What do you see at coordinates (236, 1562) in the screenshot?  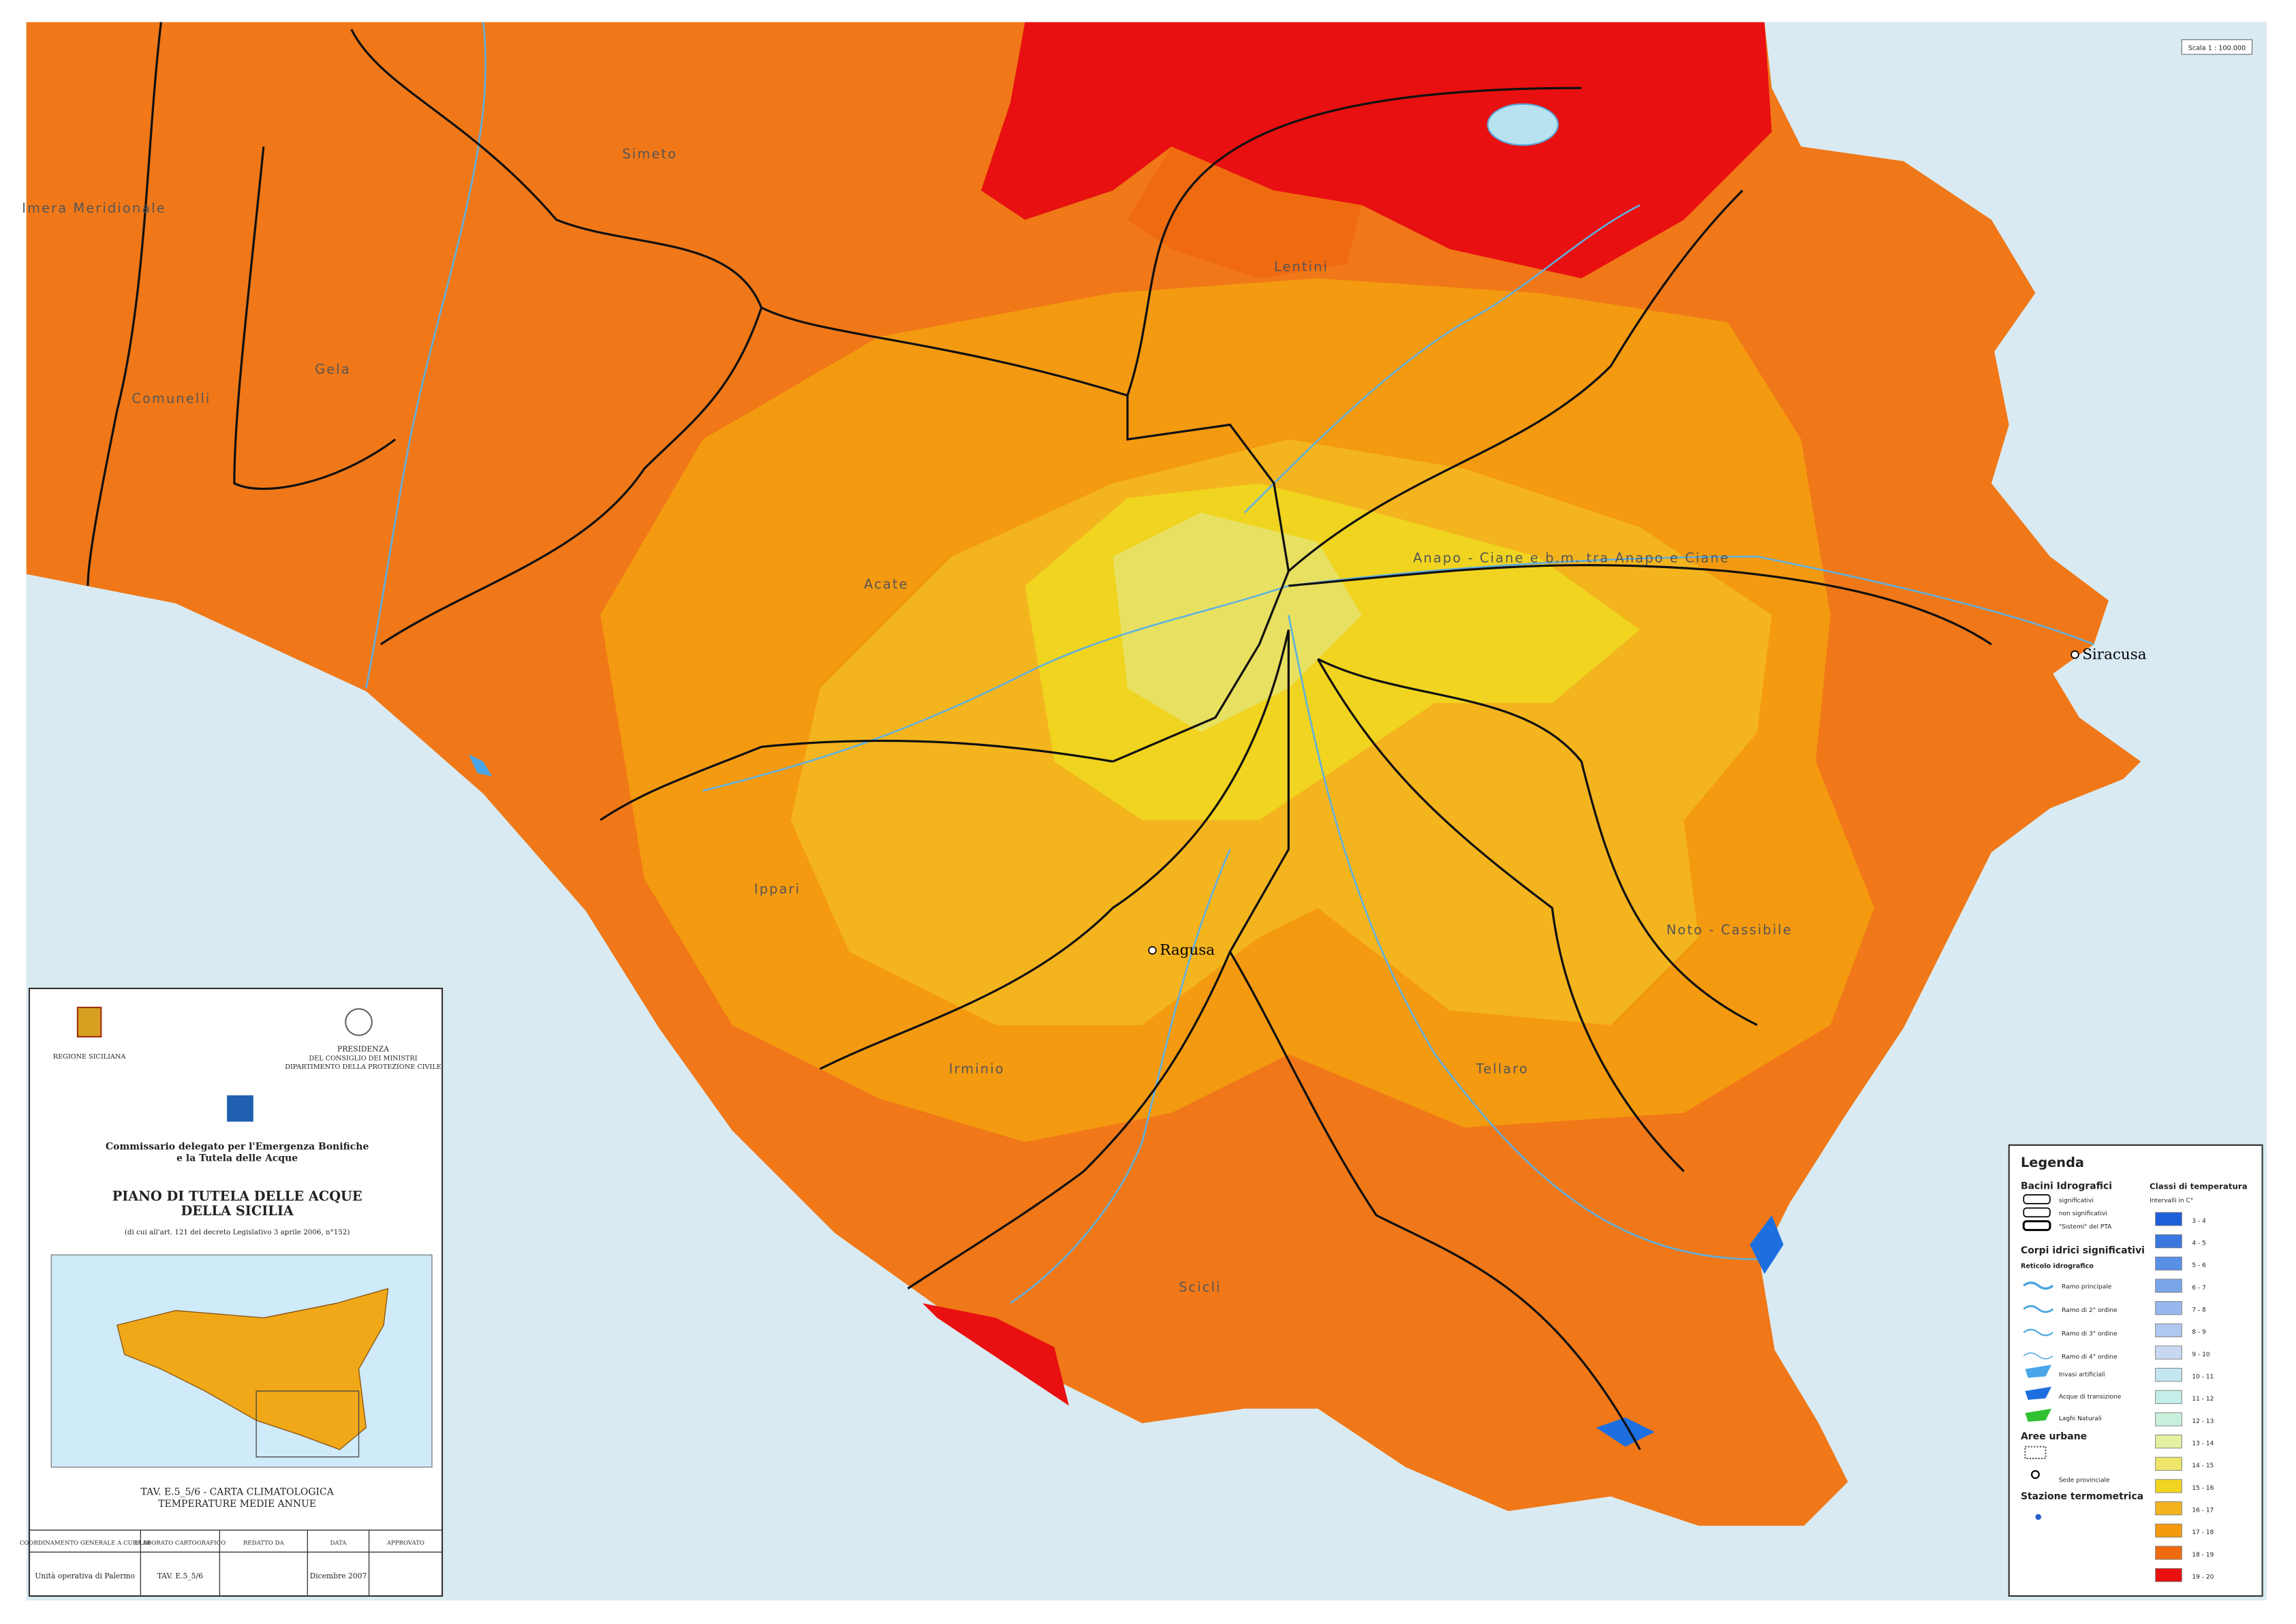 I see `info-table` at bounding box center [236, 1562].